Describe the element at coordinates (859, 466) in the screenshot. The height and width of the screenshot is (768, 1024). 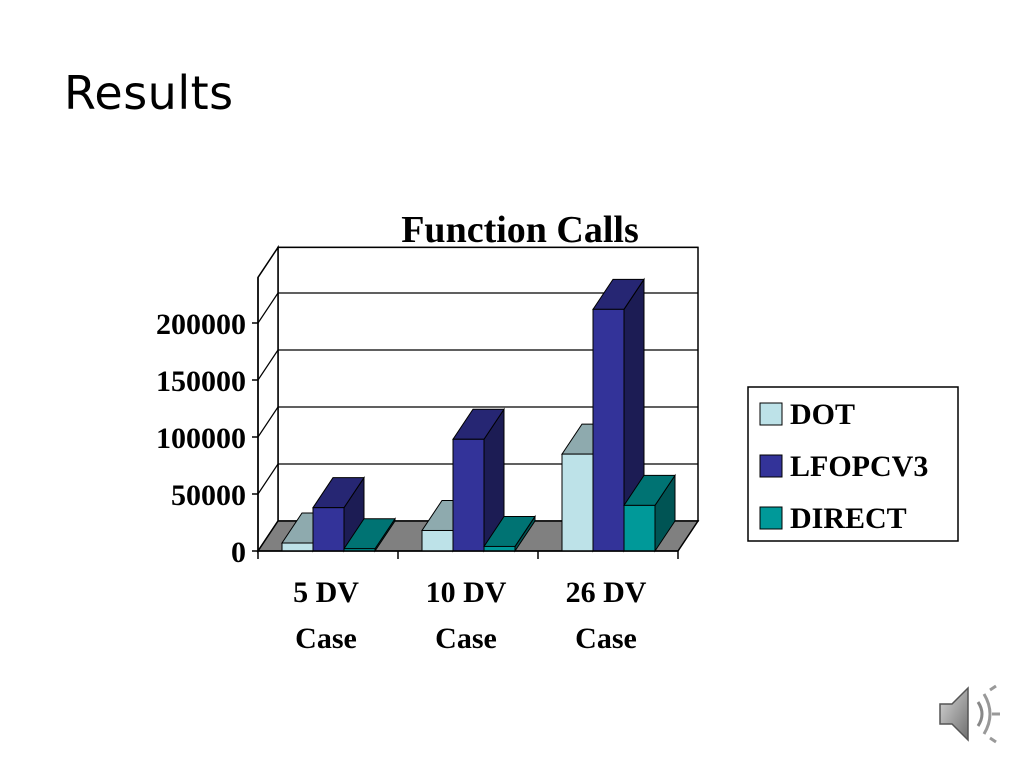
I see `legend-label-lfopcv3: LFOPCV3` at that location.